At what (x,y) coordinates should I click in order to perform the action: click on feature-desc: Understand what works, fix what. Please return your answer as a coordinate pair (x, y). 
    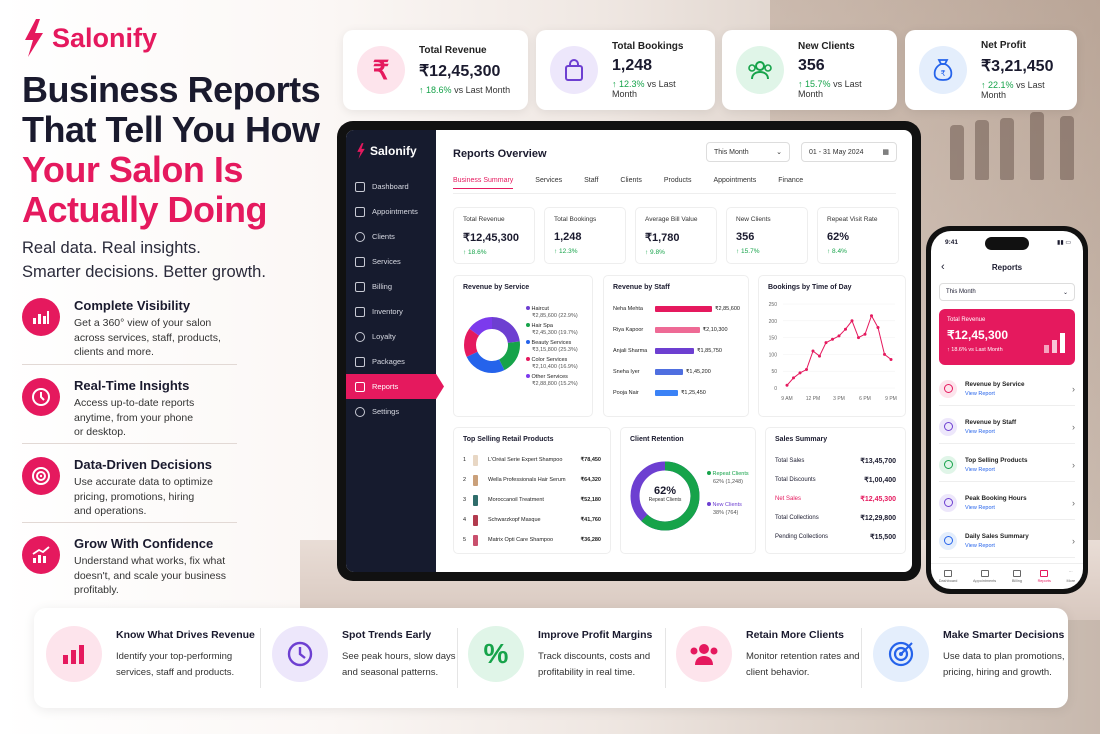
    Looking at the image, I should click on (150, 561).